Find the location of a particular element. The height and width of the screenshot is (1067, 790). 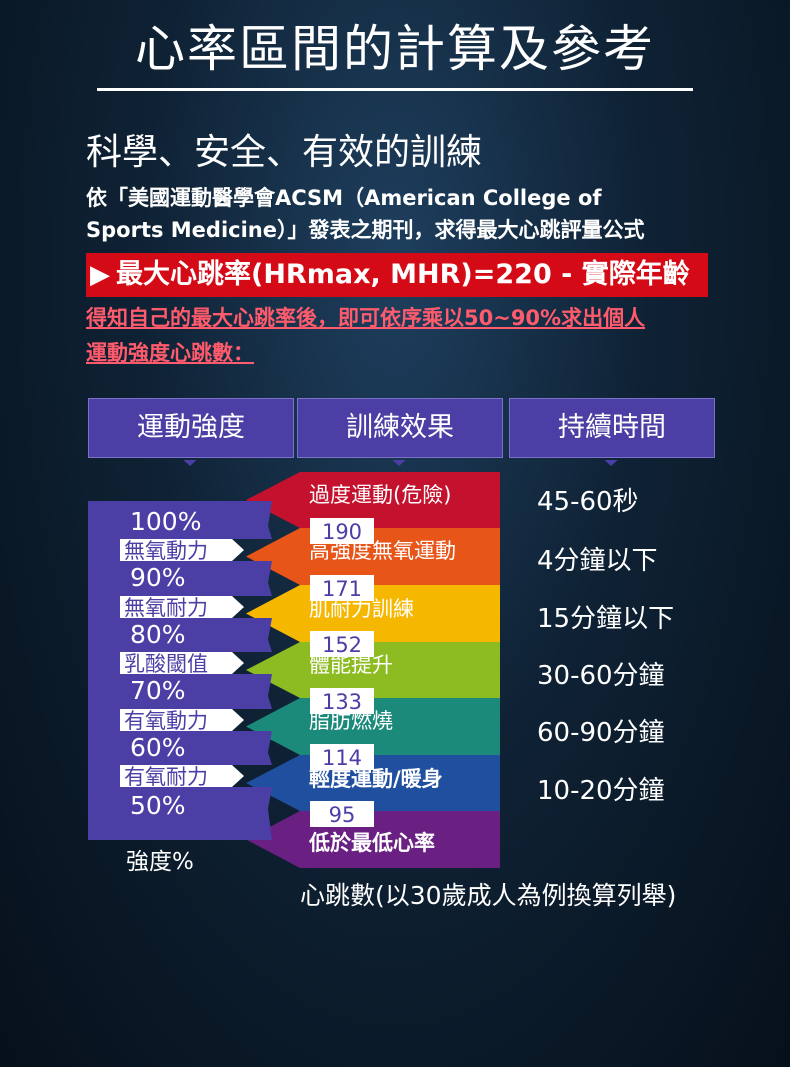

heart-rate-value: 114 is located at coordinates (342, 758).